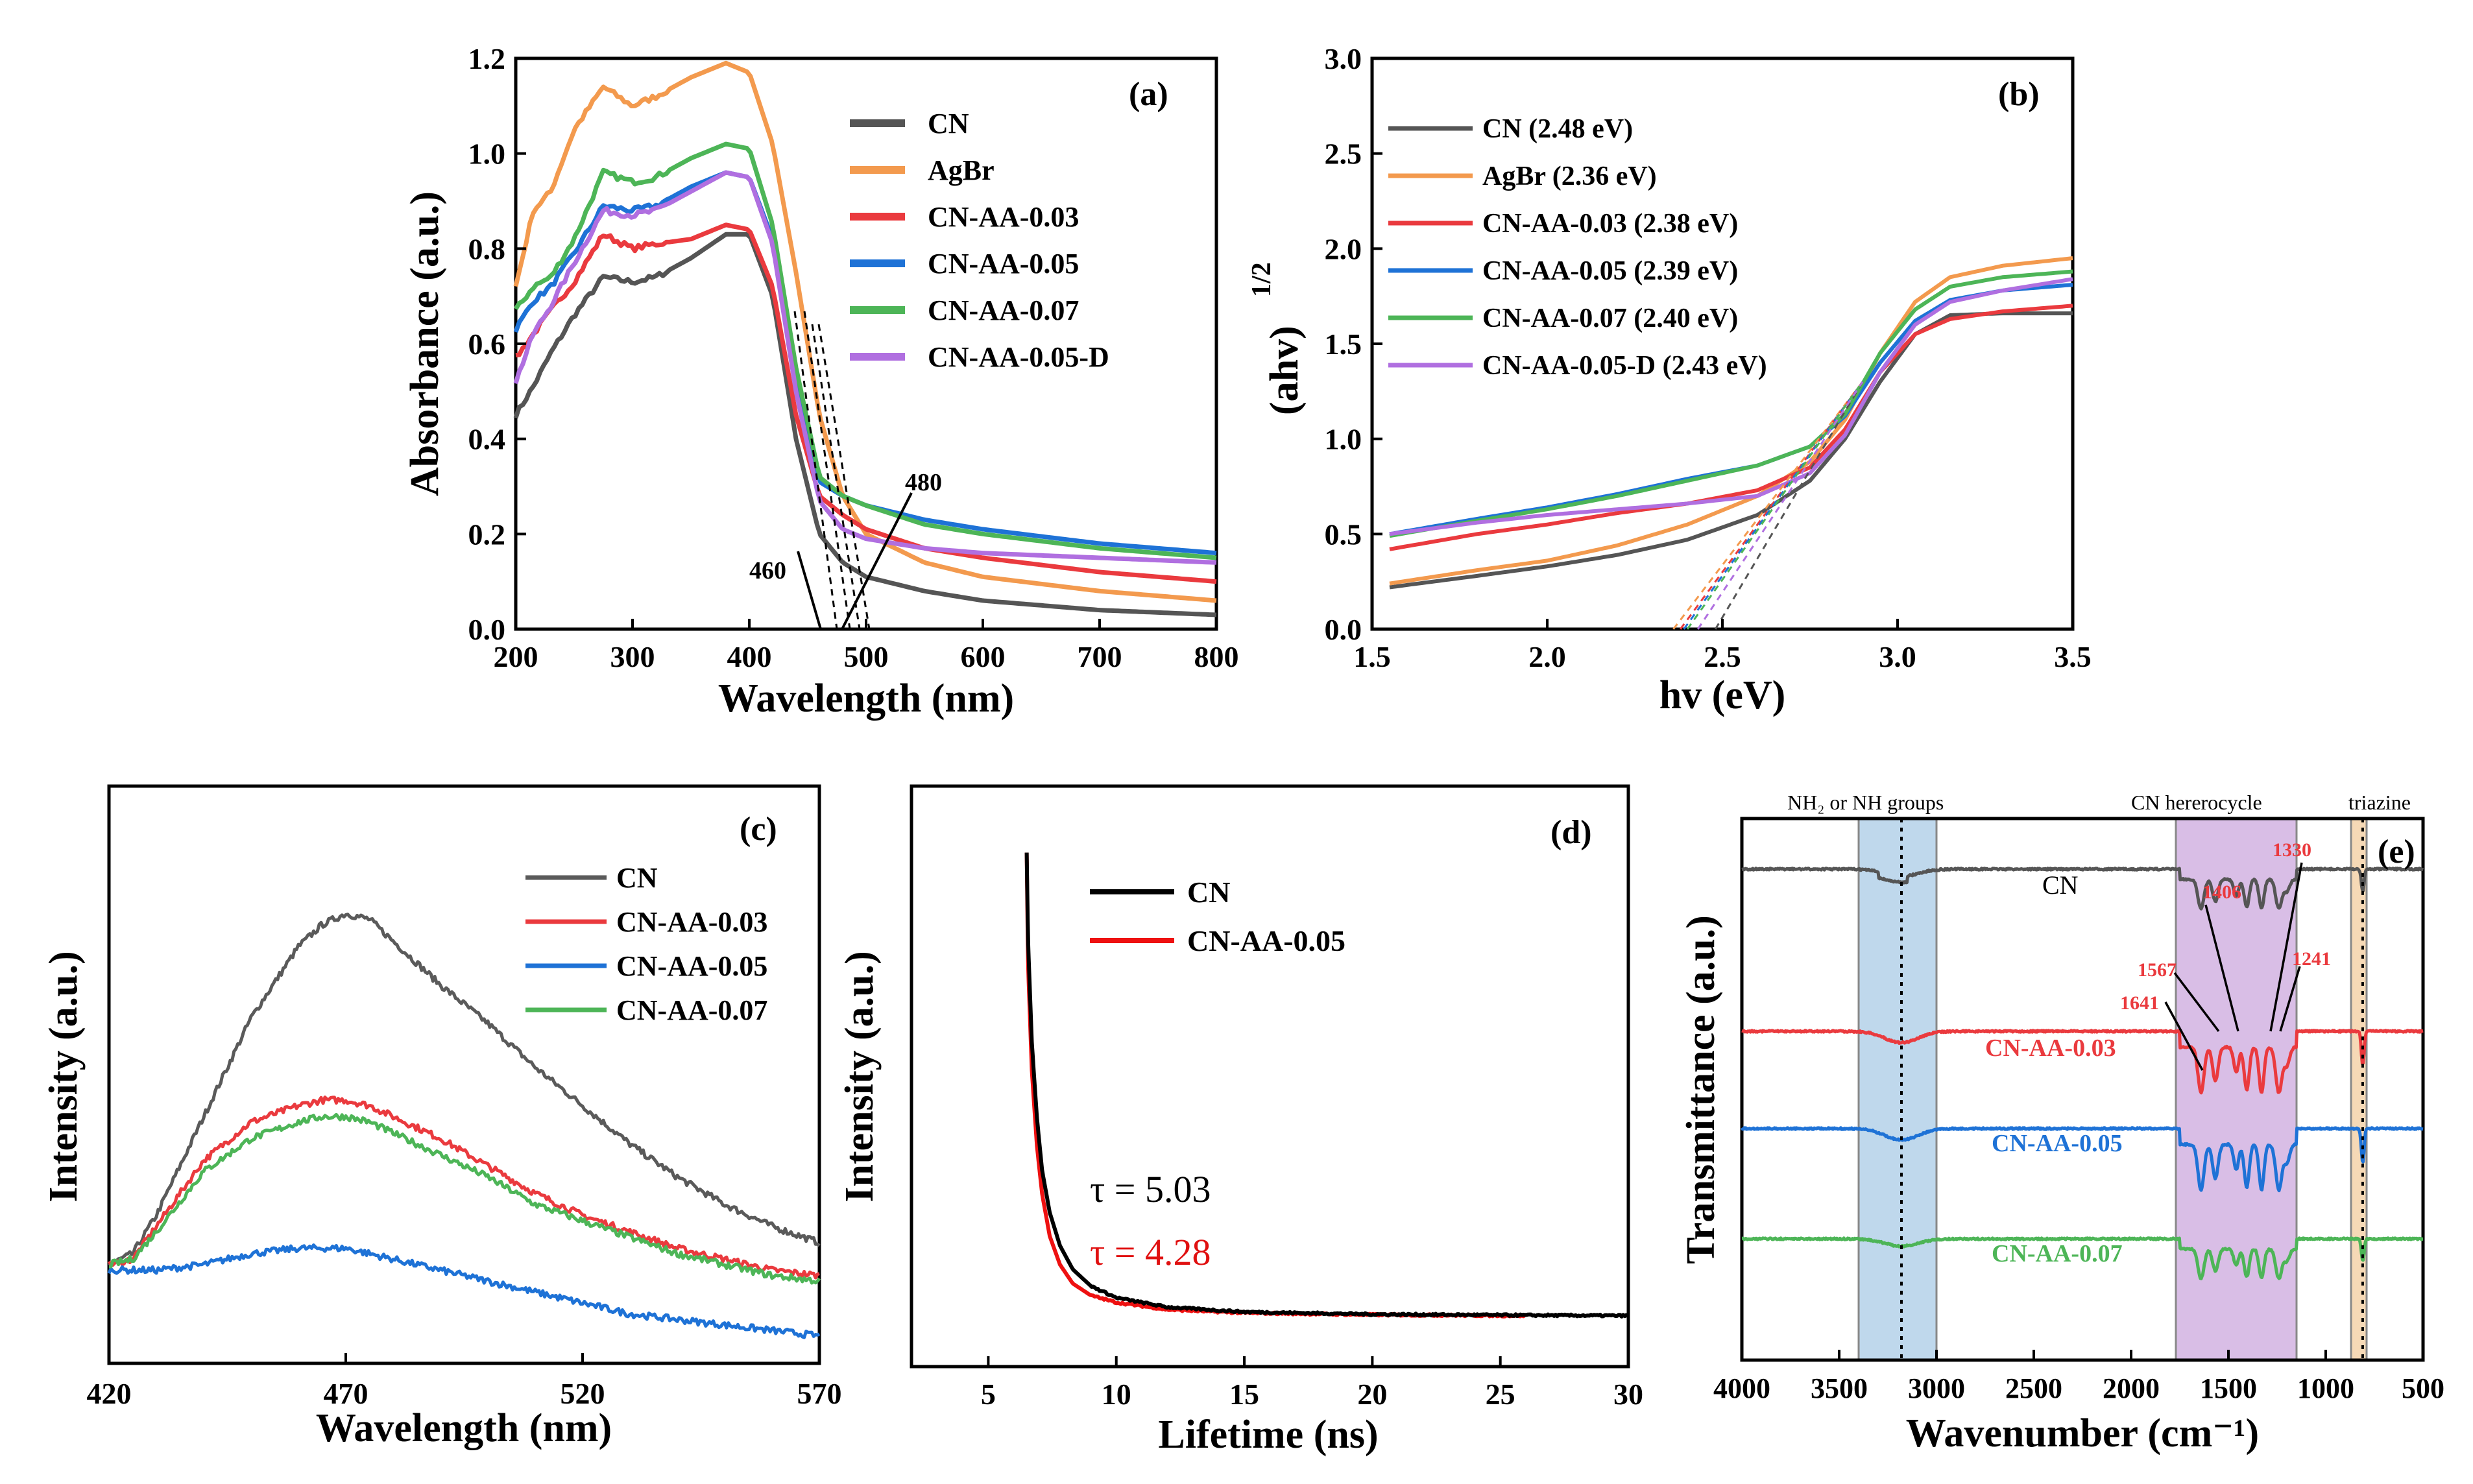 This screenshot has height=1484, width=2473. Describe the element at coordinates (464, 1382) in the screenshot. I see `panel-c-x-ticks: 420 470 520 570` at that location.